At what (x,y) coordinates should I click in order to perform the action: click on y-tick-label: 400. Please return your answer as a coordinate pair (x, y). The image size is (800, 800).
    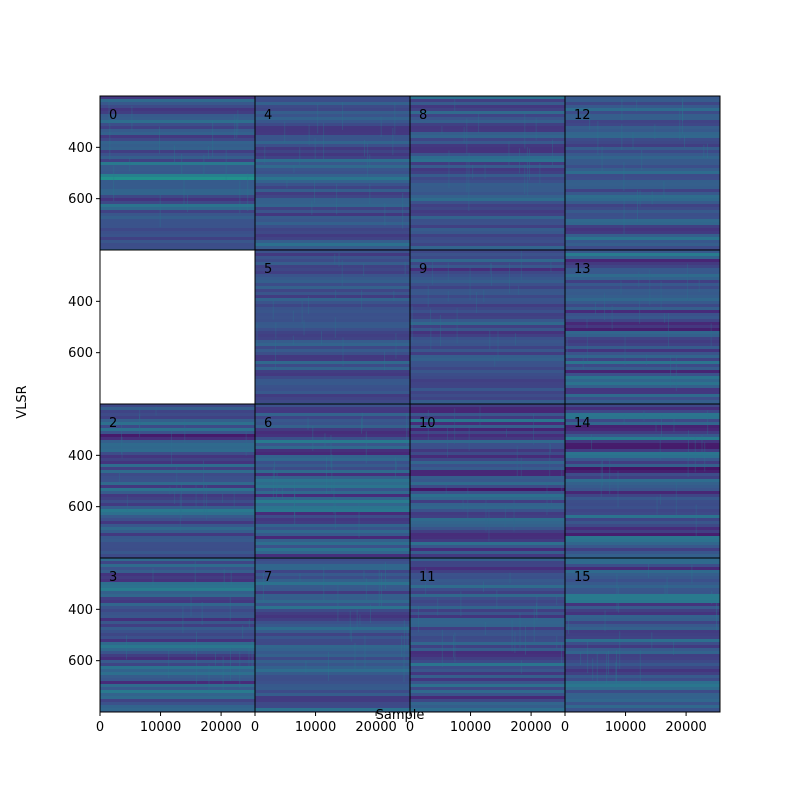
    Looking at the image, I should click on (80, 302).